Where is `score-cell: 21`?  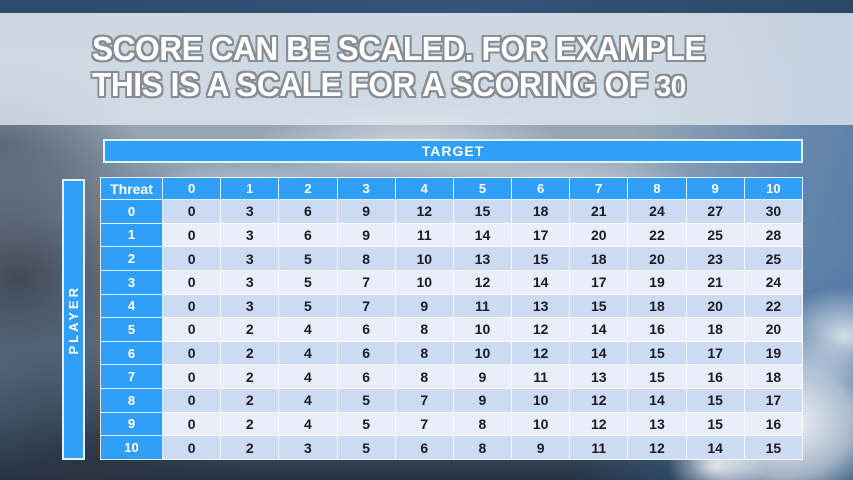 score-cell: 21 is located at coordinates (715, 282).